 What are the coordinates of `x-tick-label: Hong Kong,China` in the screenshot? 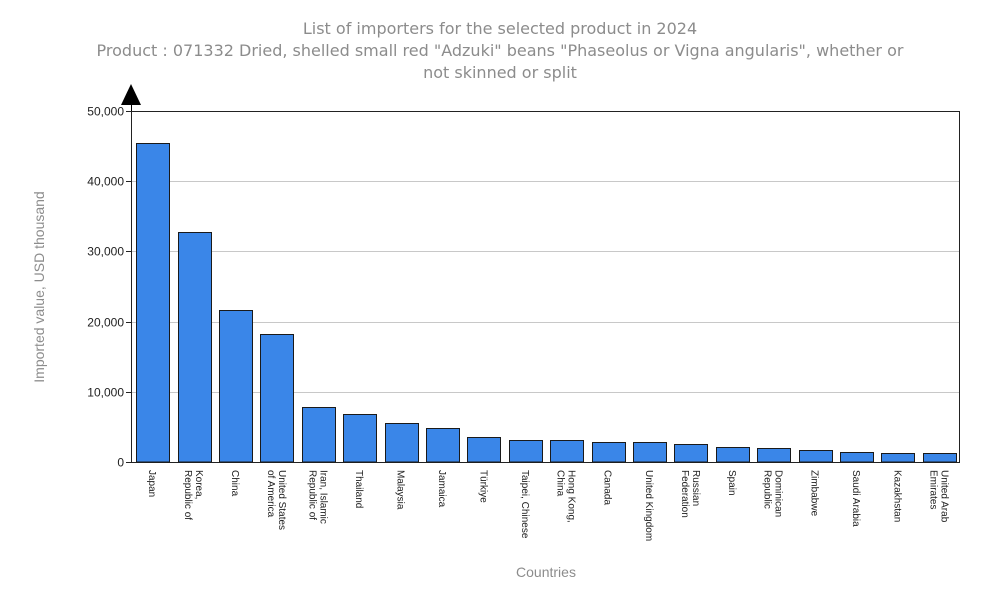 It's located at (566, 496).